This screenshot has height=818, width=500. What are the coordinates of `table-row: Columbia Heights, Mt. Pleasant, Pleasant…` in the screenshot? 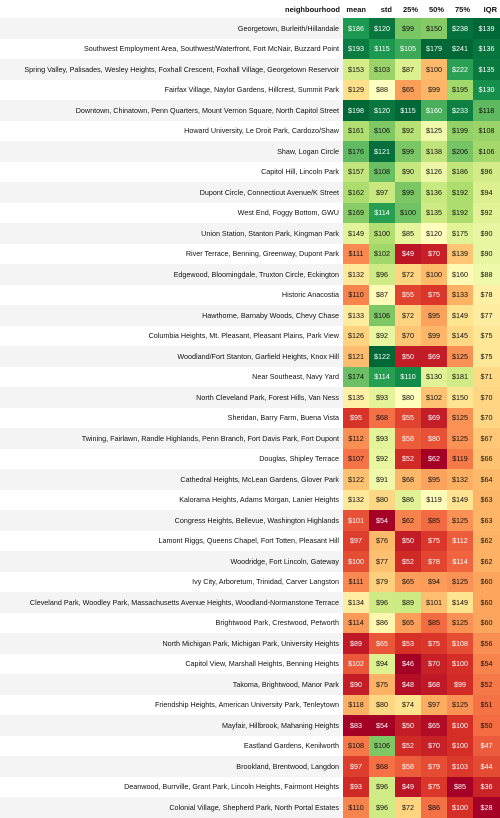 It's located at (250, 336).